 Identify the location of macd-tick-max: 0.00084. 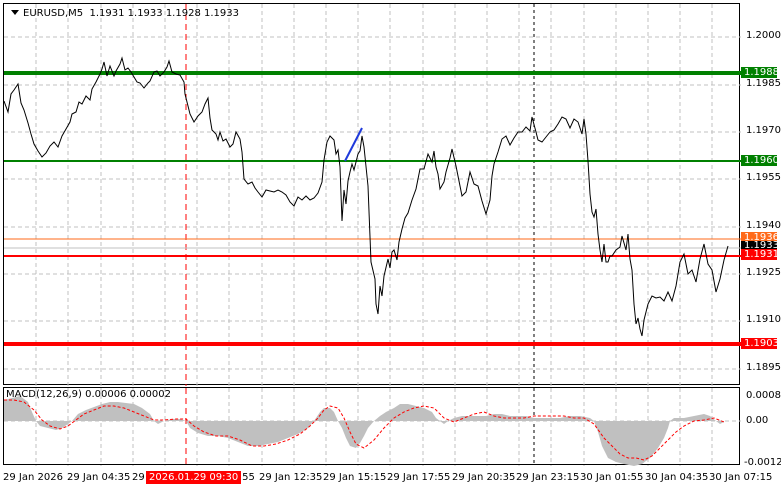
(763, 395).